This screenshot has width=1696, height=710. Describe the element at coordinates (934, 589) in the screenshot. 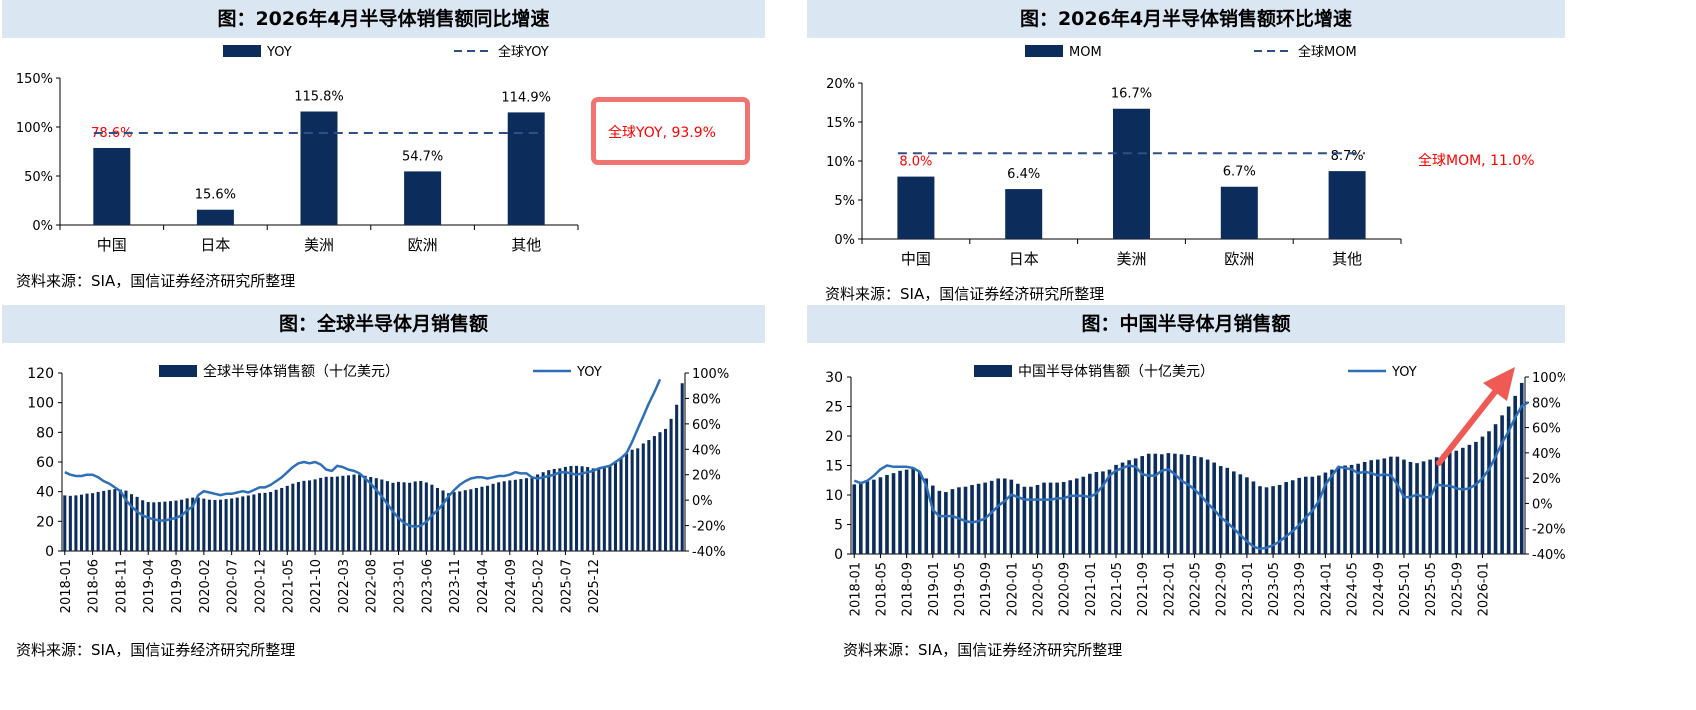

I see `x-tick-label: 2019-01` at that location.